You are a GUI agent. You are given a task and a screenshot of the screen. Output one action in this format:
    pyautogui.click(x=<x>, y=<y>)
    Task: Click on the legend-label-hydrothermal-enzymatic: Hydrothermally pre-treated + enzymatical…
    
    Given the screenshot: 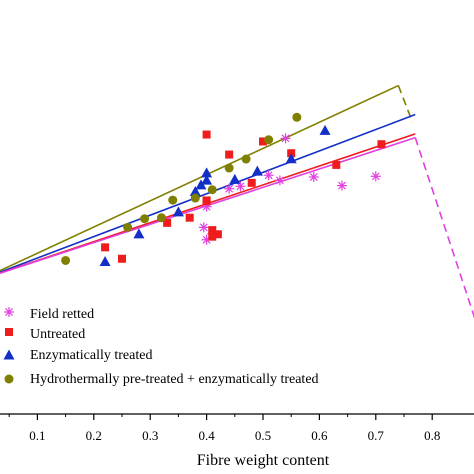 What is the action you would take?
    pyautogui.click(x=174, y=379)
    